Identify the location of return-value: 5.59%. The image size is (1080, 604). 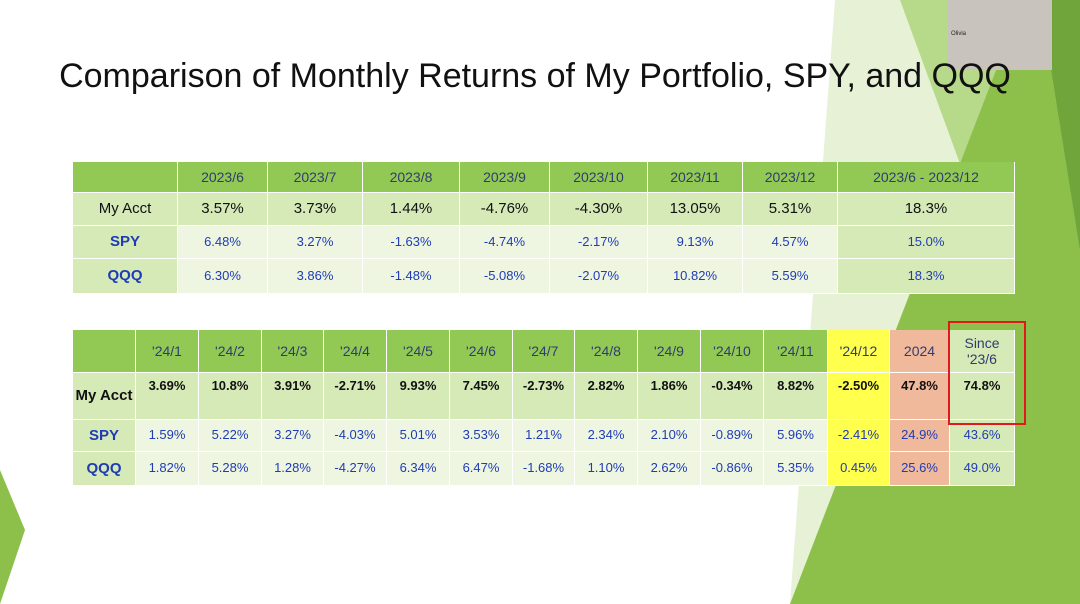
(790, 276).